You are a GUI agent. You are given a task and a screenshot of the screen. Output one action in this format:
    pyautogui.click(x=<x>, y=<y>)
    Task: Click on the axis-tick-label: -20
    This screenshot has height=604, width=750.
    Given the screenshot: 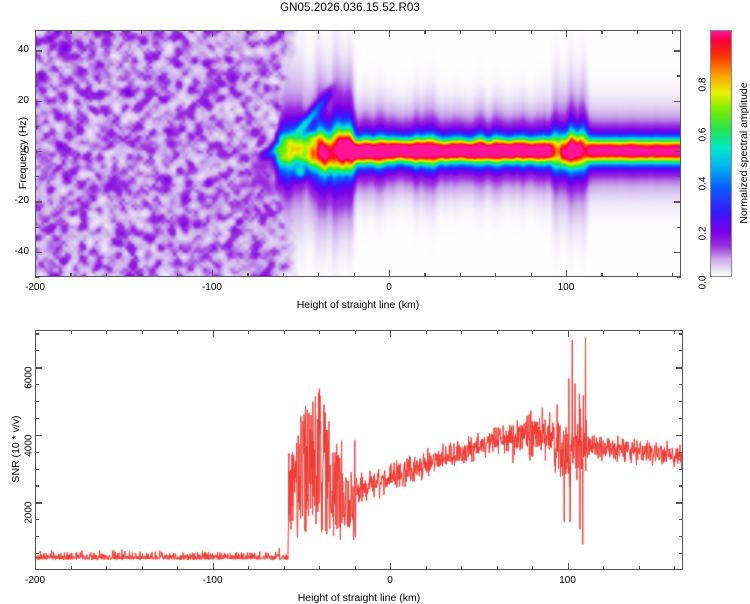 What is the action you would take?
    pyautogui.click(x=21, y=201)
    